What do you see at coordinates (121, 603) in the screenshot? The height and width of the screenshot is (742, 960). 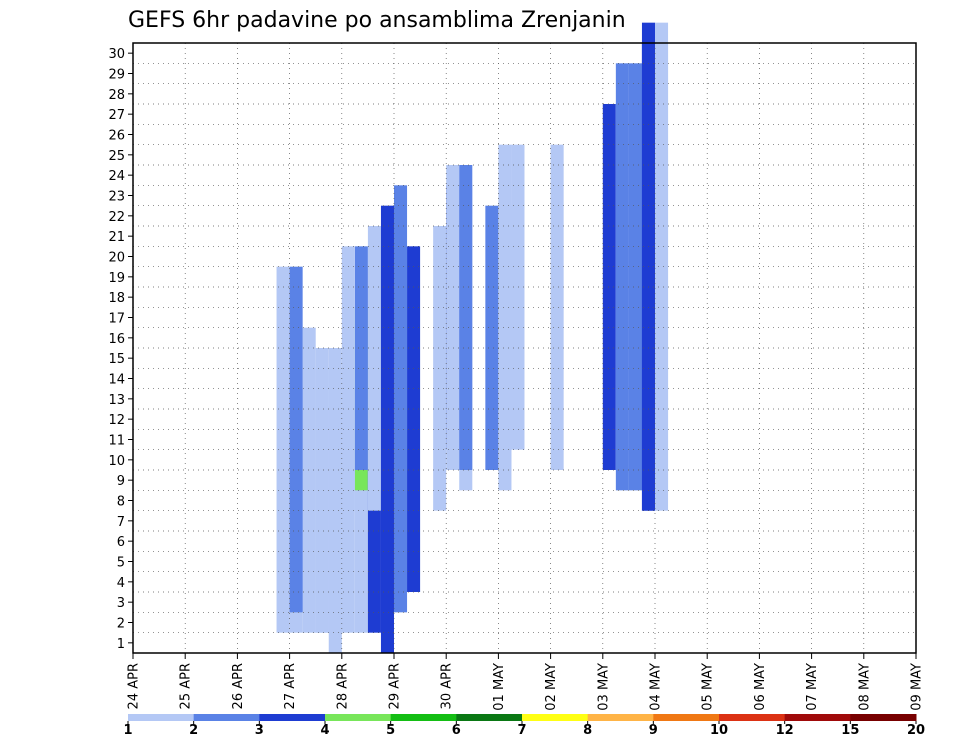 I see `y-tick-label: 3` at bounding box center [121, 603].